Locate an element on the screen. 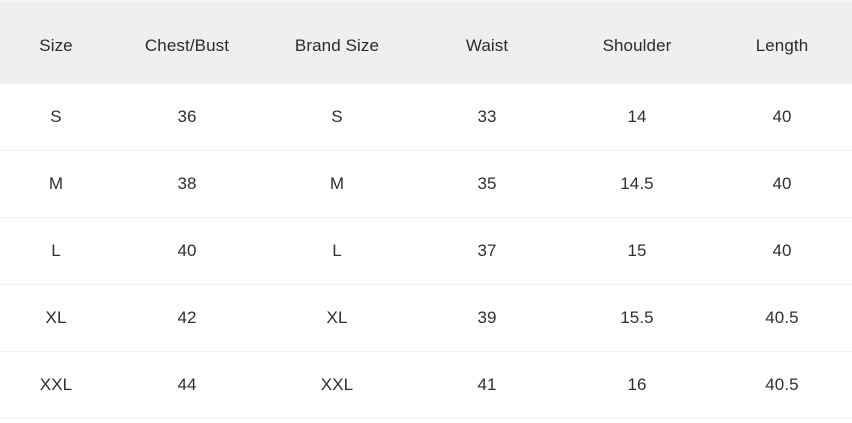  column-header-size: Size is located at coordinates (56, 45).